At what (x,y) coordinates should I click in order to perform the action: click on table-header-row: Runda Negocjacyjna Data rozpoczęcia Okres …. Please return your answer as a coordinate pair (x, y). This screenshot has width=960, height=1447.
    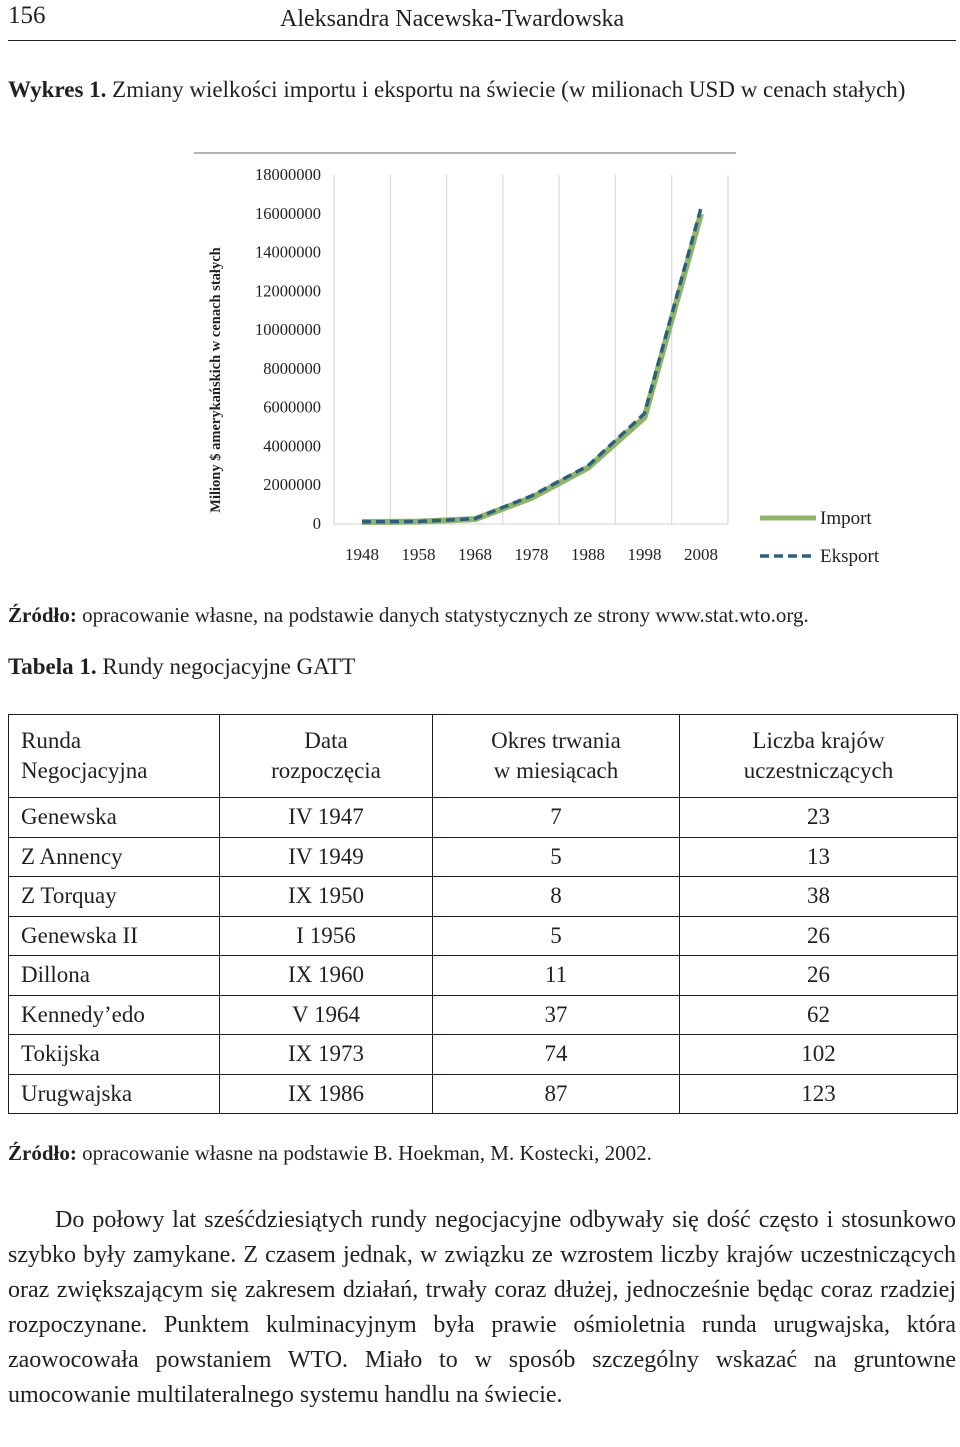
    Looking at the image, I should click on (483, 756).